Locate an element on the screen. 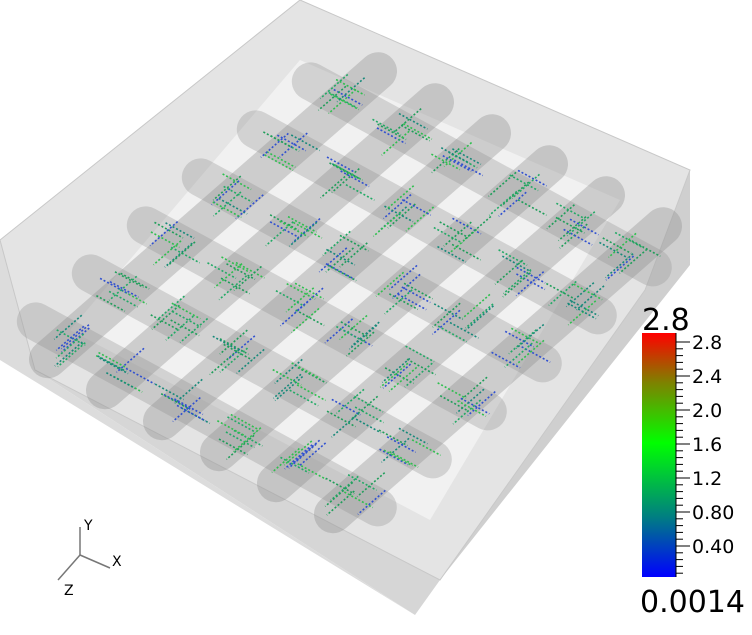 The image size is (752, 635). colorbar-tick-label: 1.6 is located at coordinates (707, 445).